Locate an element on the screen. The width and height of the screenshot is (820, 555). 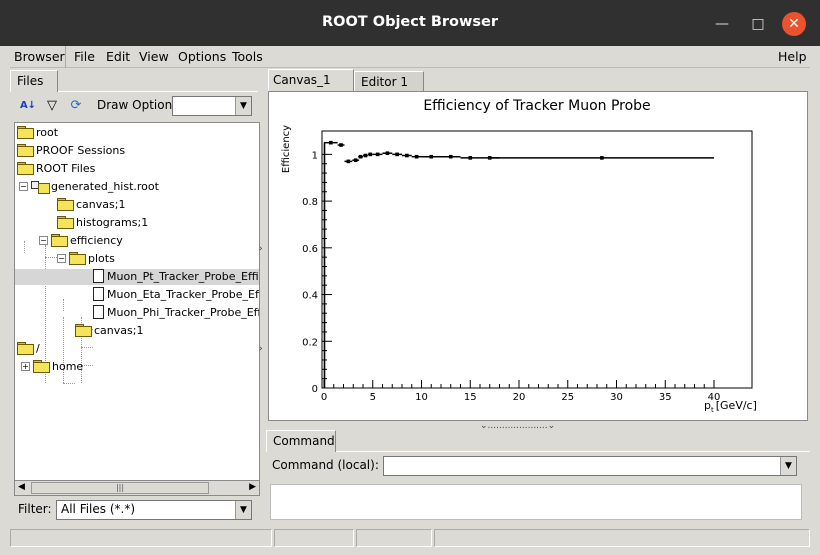
menu-edit: Edit is located at coordinates (118, 56).